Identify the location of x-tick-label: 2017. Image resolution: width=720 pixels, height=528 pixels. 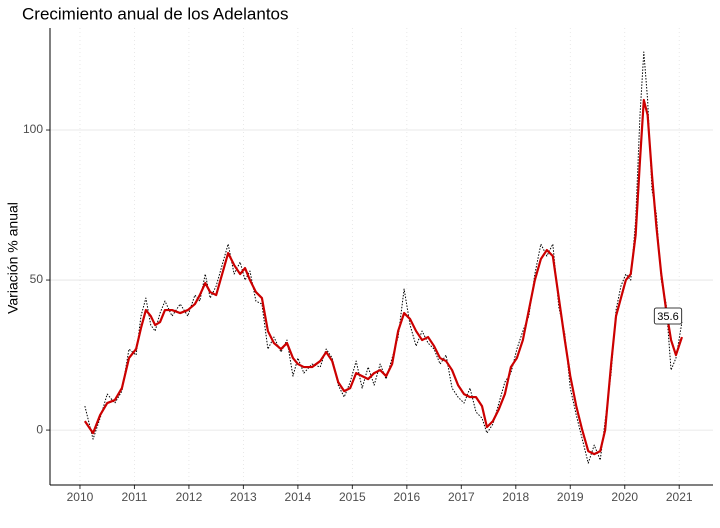
(461, 497).